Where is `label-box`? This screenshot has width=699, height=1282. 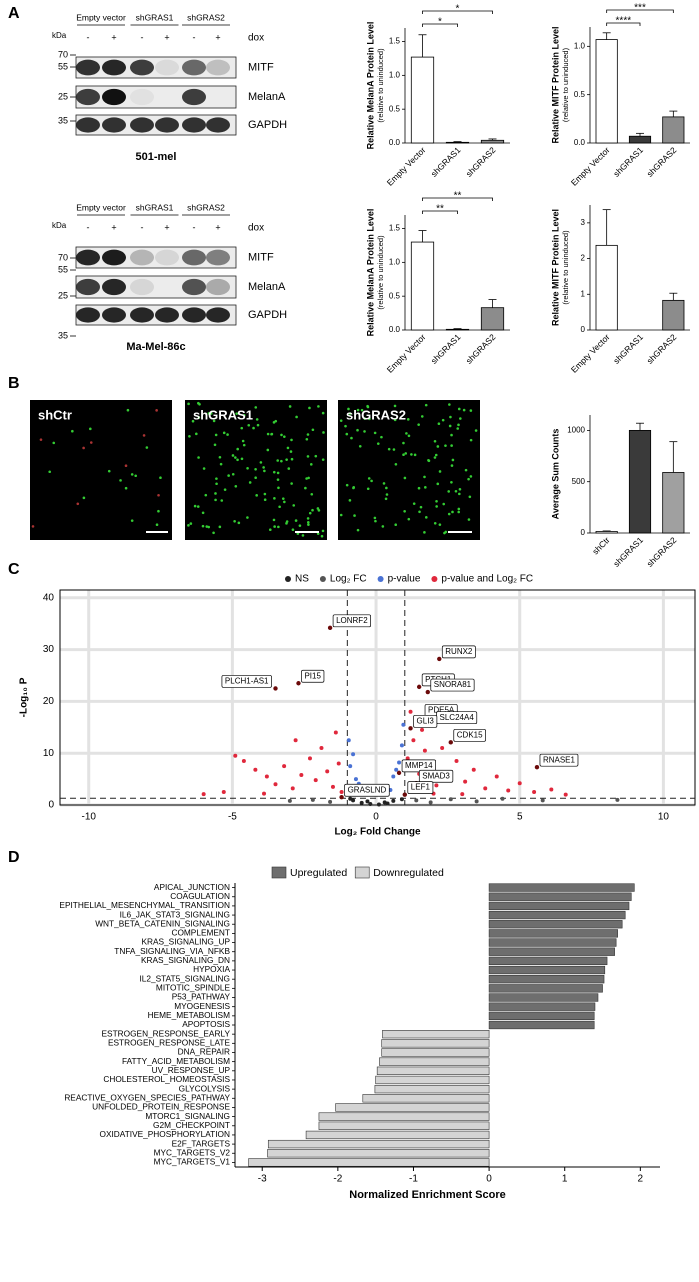
label-box is located at coordinates (420, 787).